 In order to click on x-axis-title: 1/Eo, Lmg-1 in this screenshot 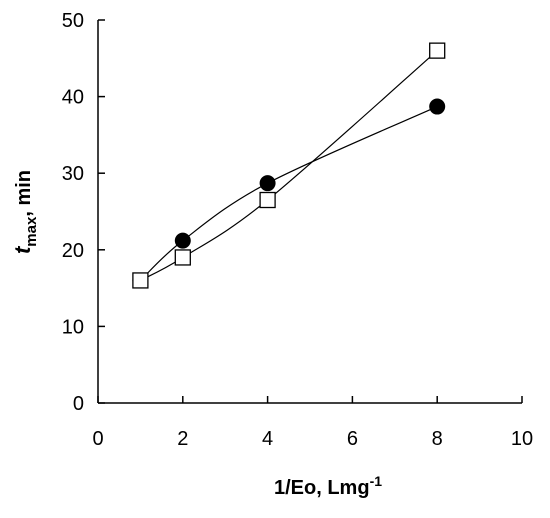, I will do `click(328, 486)`.